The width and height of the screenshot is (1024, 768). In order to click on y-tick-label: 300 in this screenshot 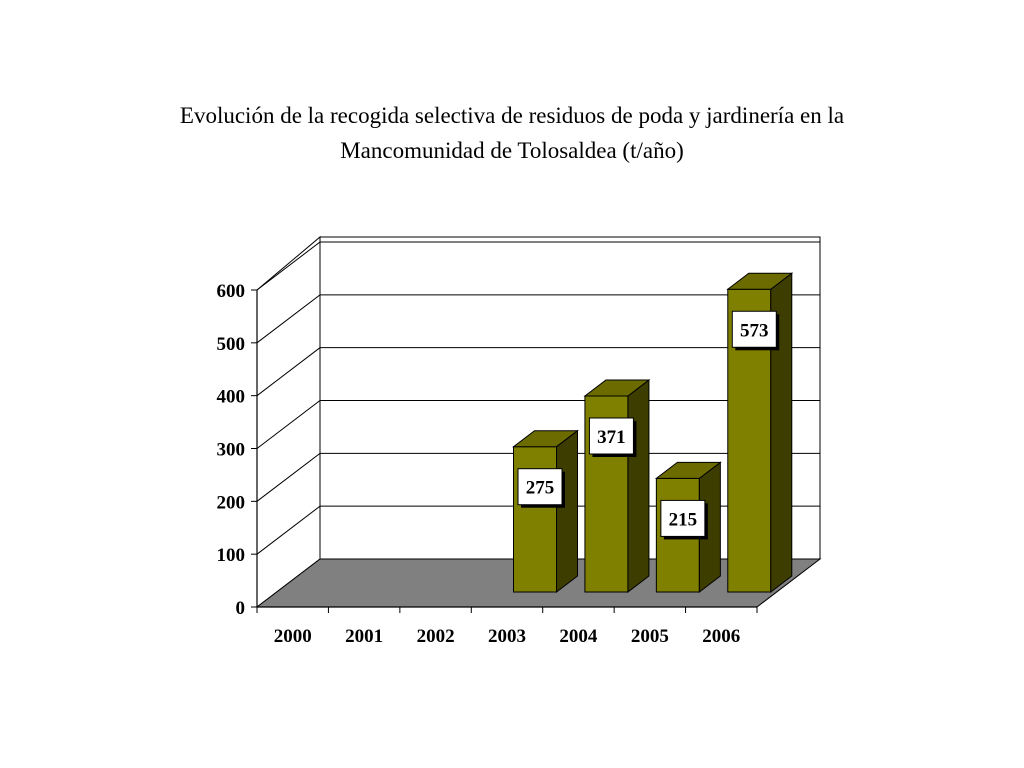, I will do `click(231, 450)`.